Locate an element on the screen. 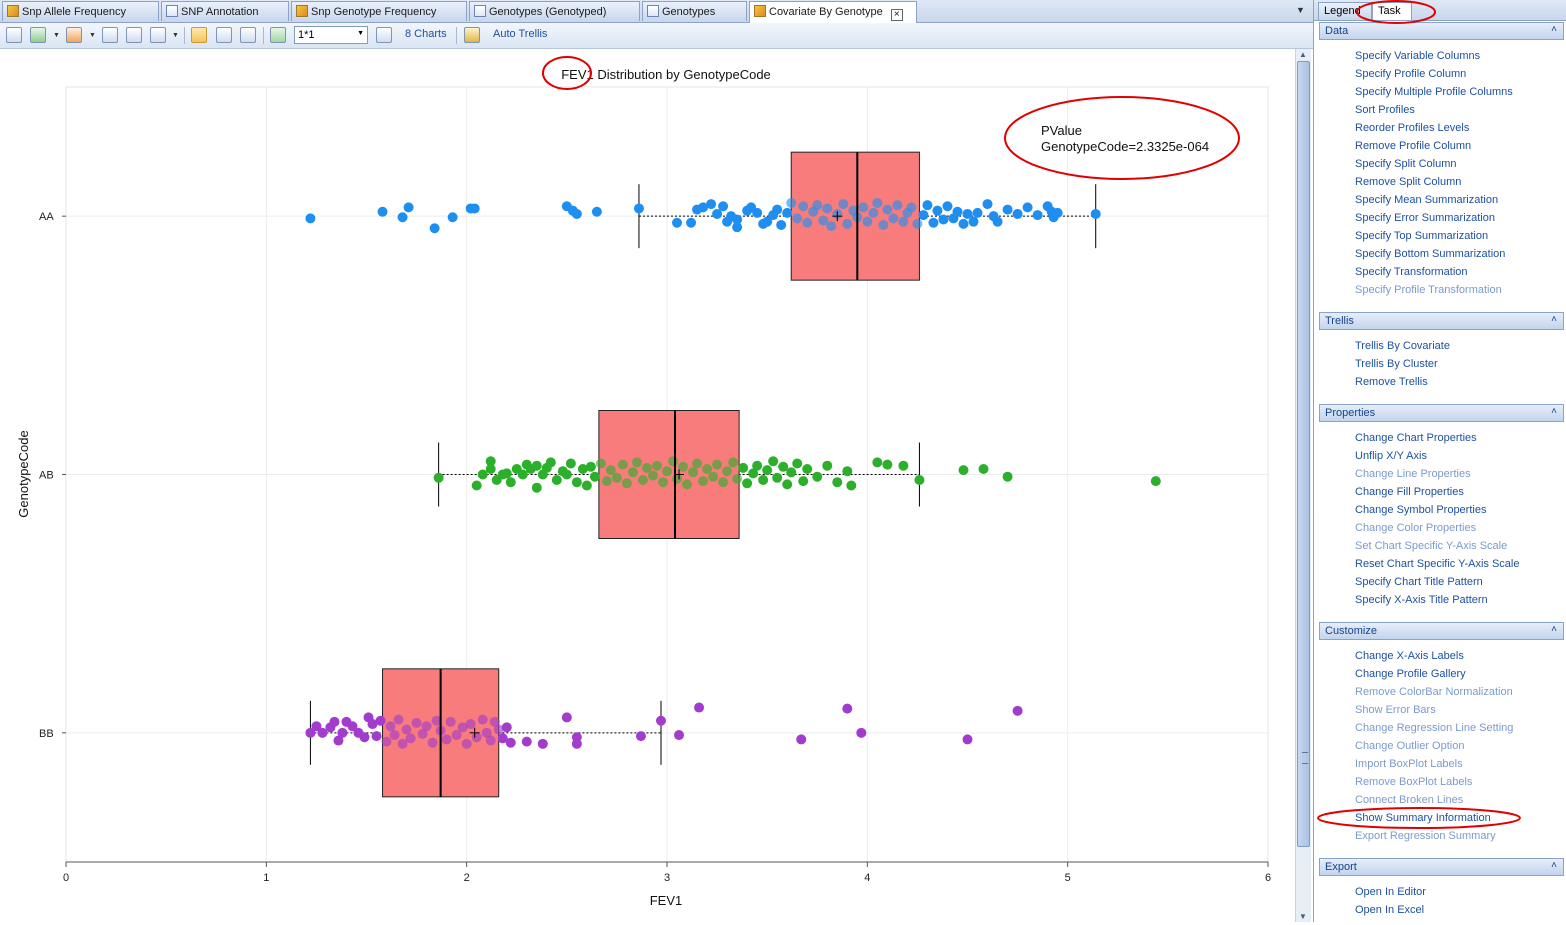 The width and height of the screenshot is (1566, 925). task-link: Specify Error Summarization is located at coordinates (1425, 218).